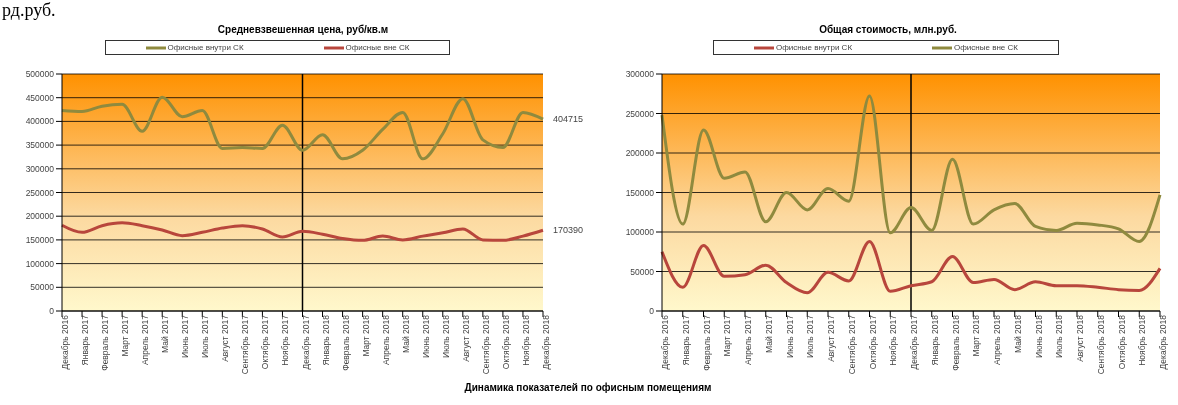  What do you see at coordinates (303, 30) in the screenshot?
I see `chart-title: Средневзвешенная цена, руб/кв.м` at bounding box center [303, 30].